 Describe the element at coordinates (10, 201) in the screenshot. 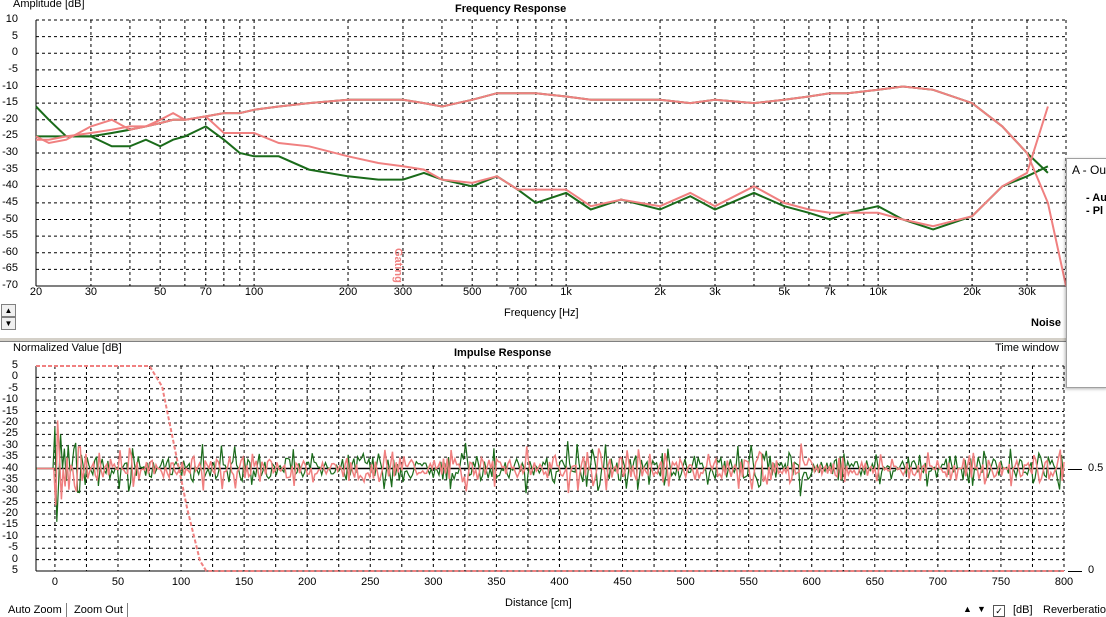

I see `freq-ytick-label: -45` at that location.